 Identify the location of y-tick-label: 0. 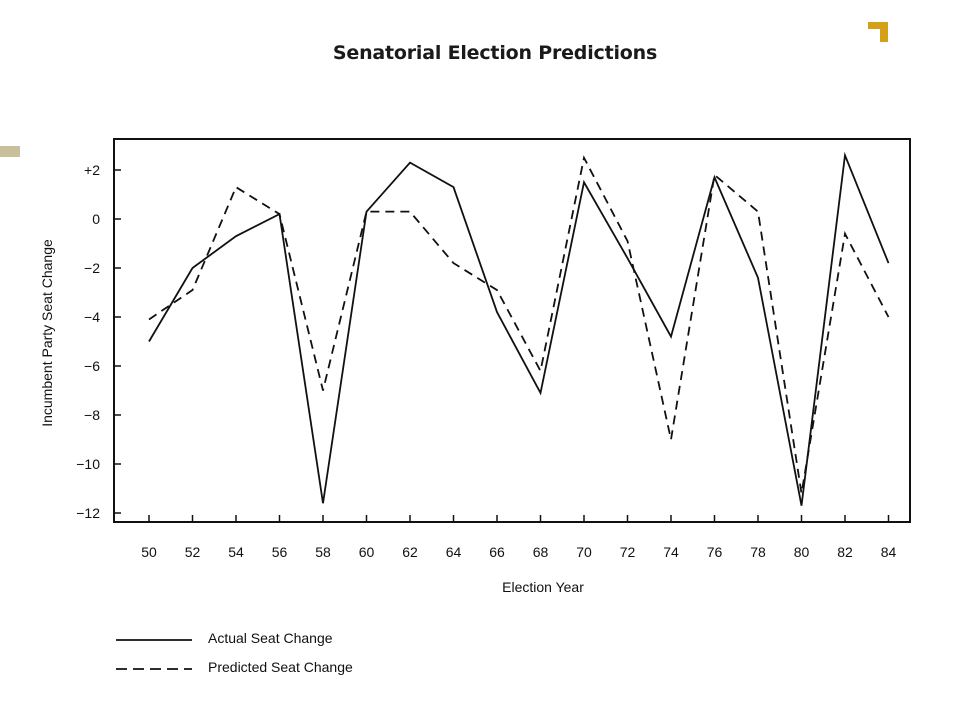
(96, 219).